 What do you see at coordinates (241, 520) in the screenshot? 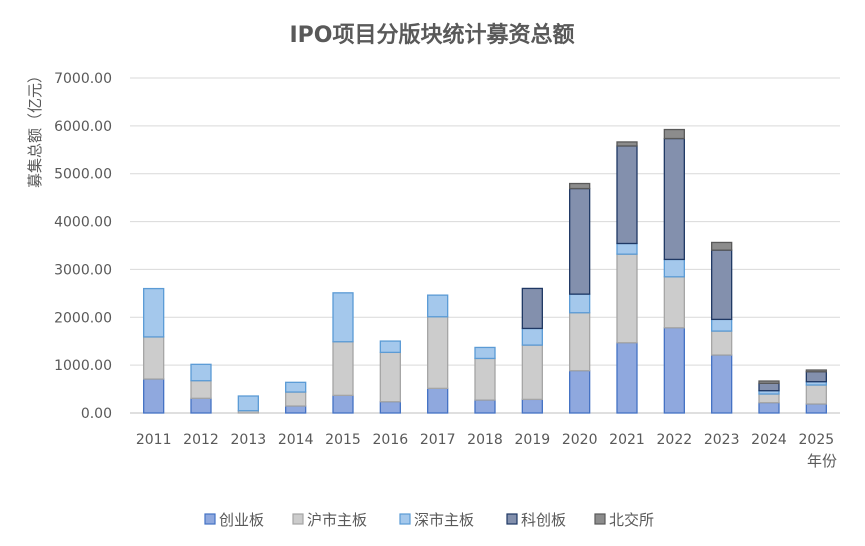
I see `legend-label: 创业板` at bounding box center [241, 520].